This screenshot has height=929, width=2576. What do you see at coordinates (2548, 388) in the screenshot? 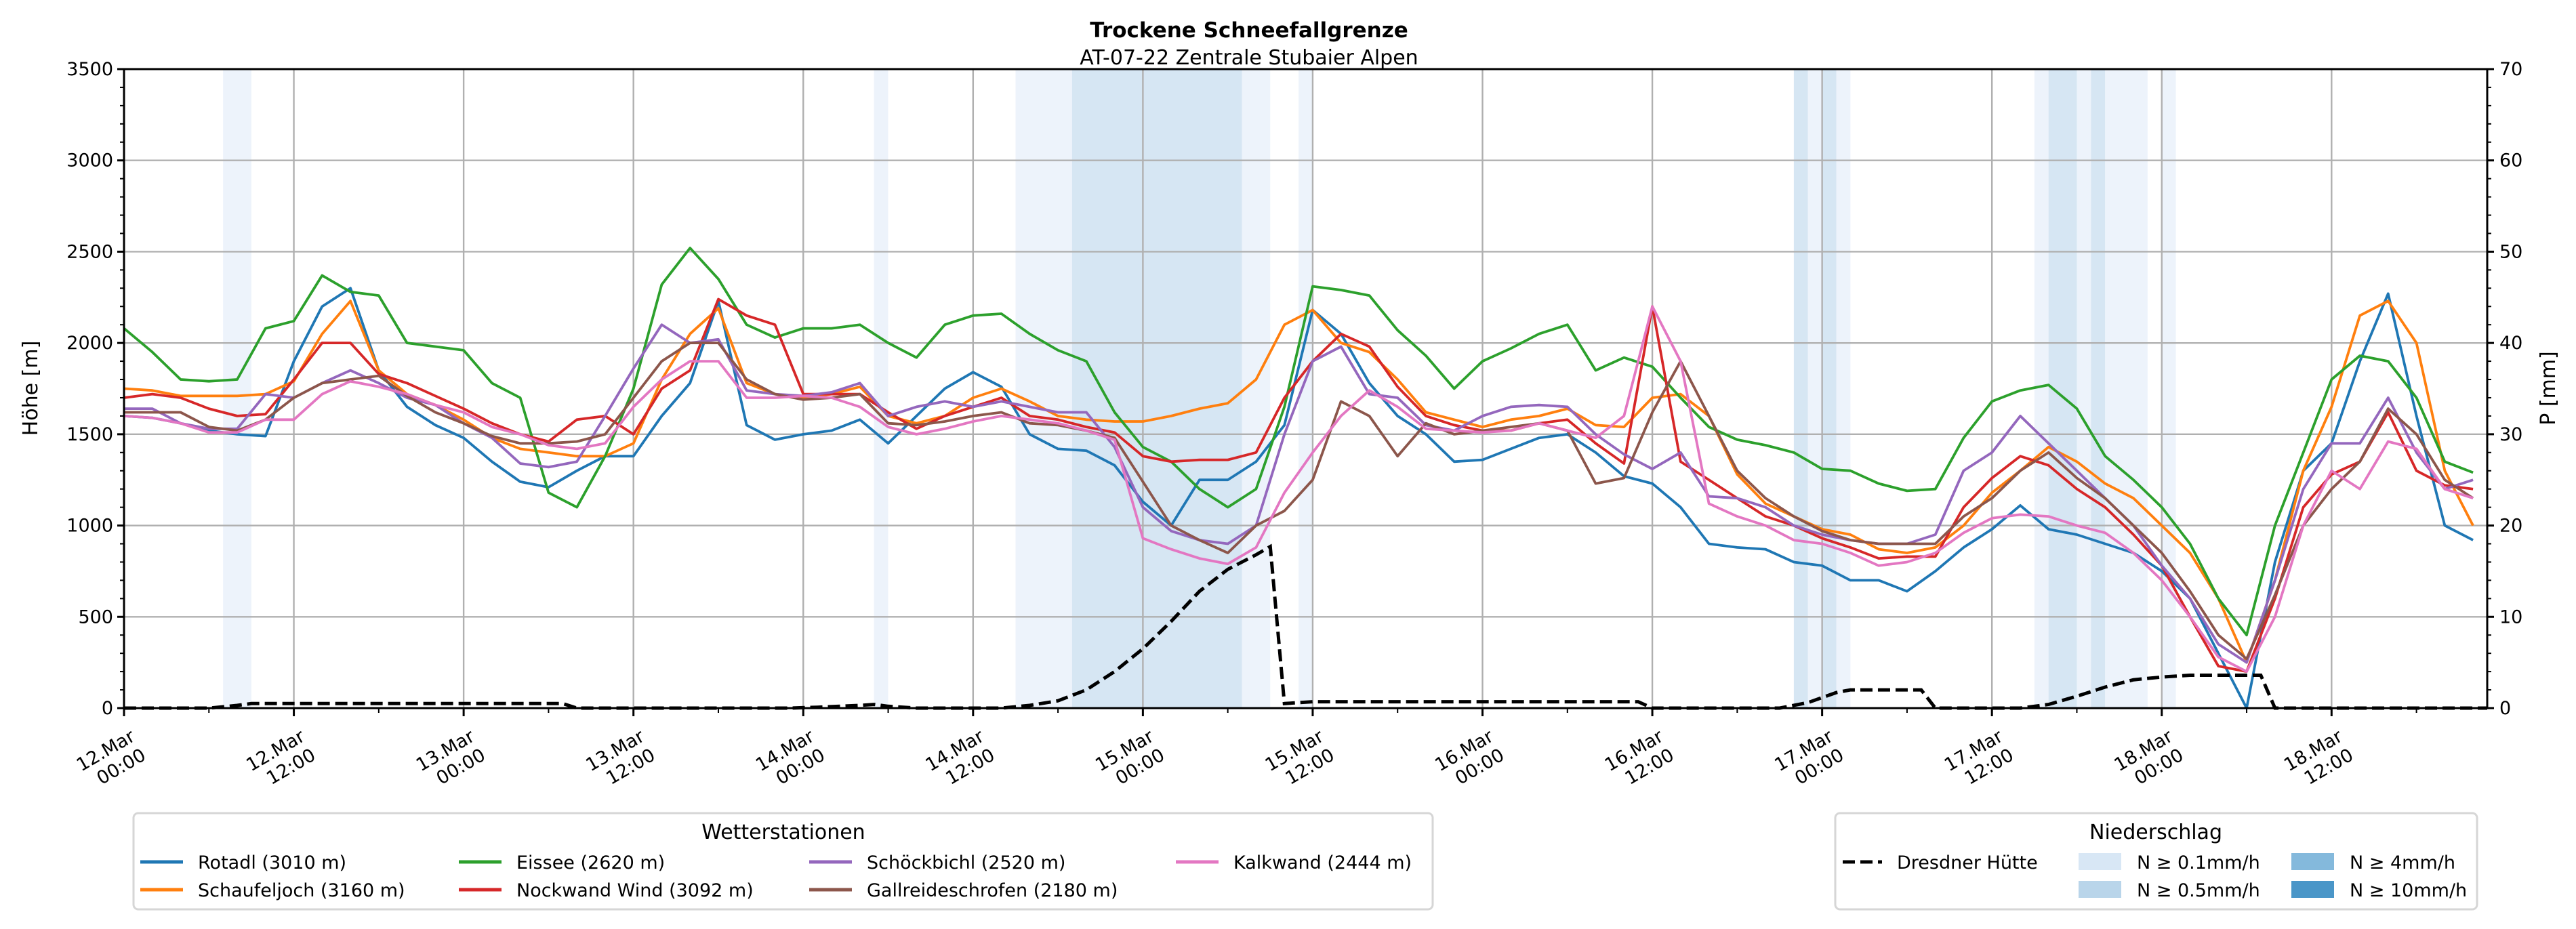
I see `y2-axis-label: P [mm]` at bounding box center [2548, 388].